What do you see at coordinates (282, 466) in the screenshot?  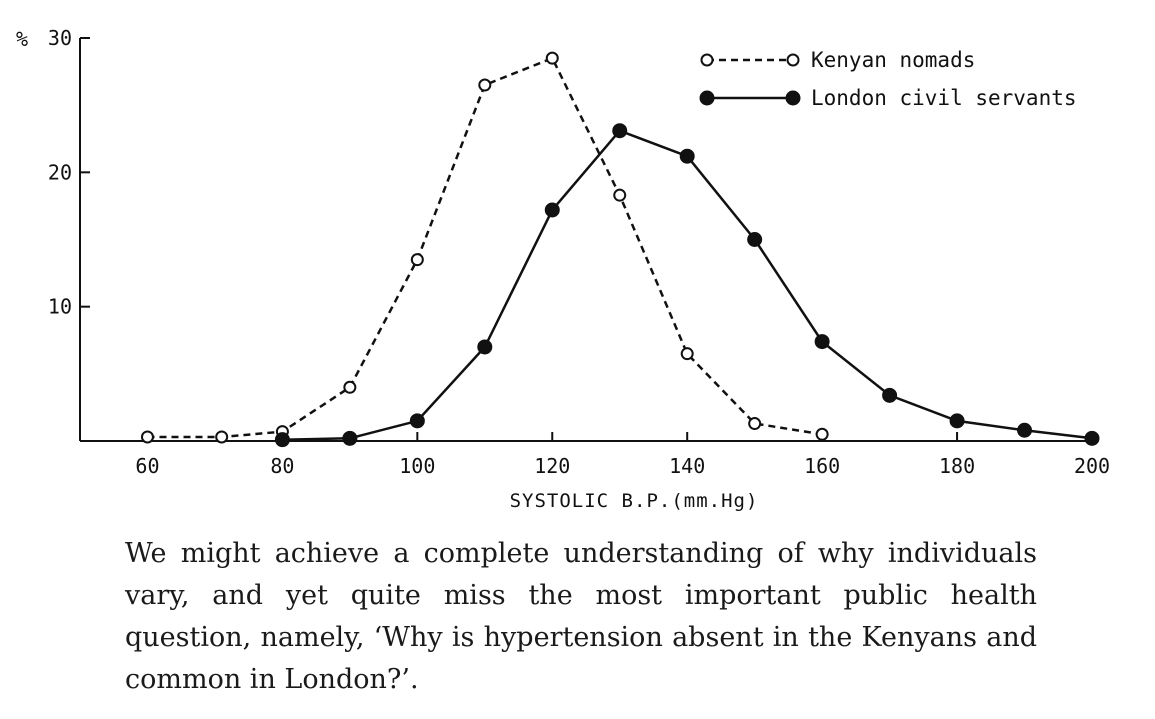 I see `x-tick-label-80: 80` at bounding box center [282, 466].